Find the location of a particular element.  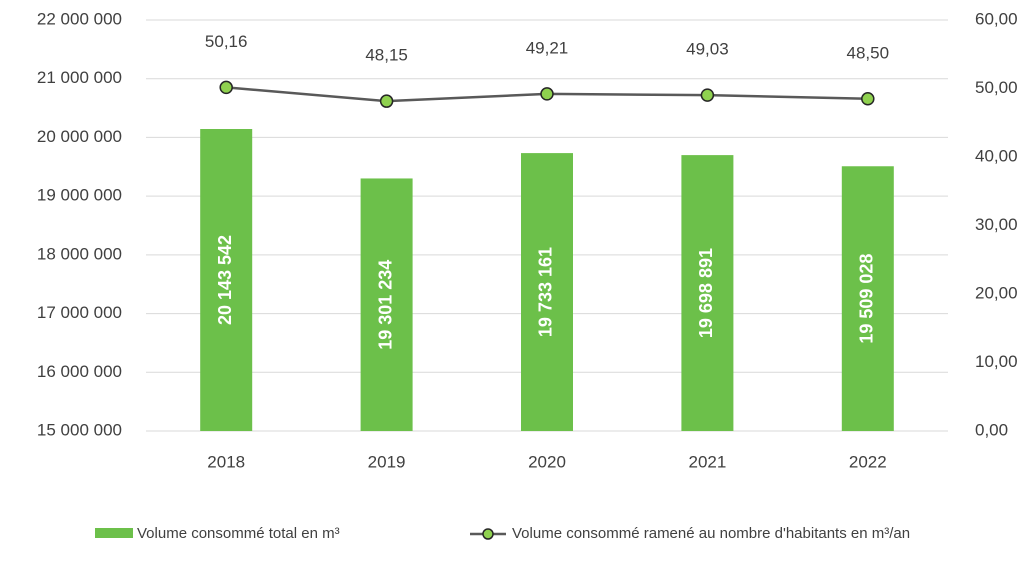

y2-tick-label: 0,00 is located at coordinates (991, 429).